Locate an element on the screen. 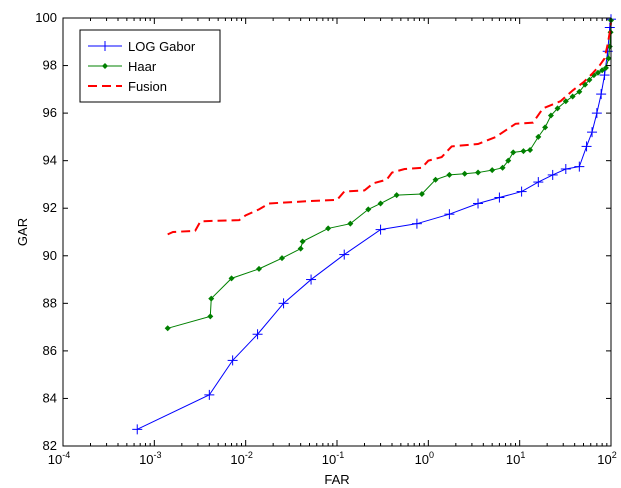 This screenshot has height=488, width=621. x-tick-label: 10⁻³ is located at coordinates (150, 458).